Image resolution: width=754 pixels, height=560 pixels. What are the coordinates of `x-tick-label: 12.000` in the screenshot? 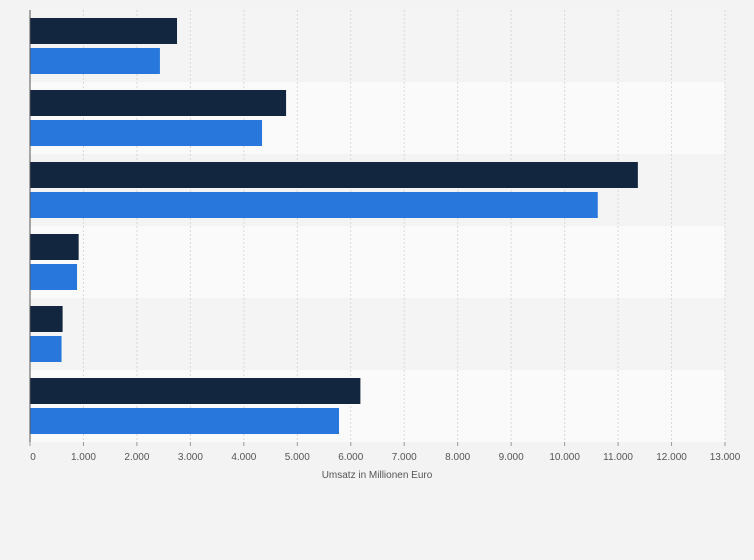 It's located at (671, 457).